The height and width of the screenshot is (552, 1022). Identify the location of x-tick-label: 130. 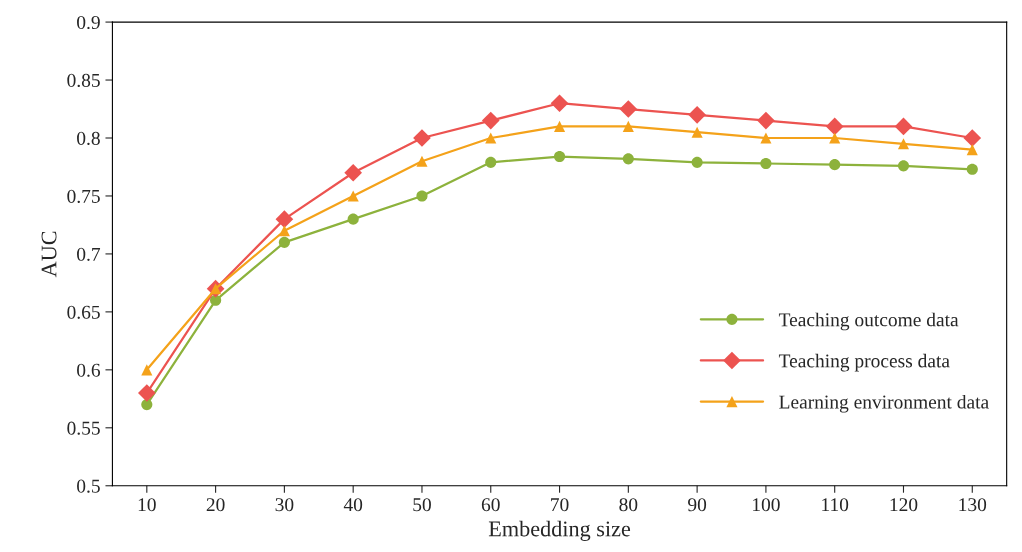
(973, 505).